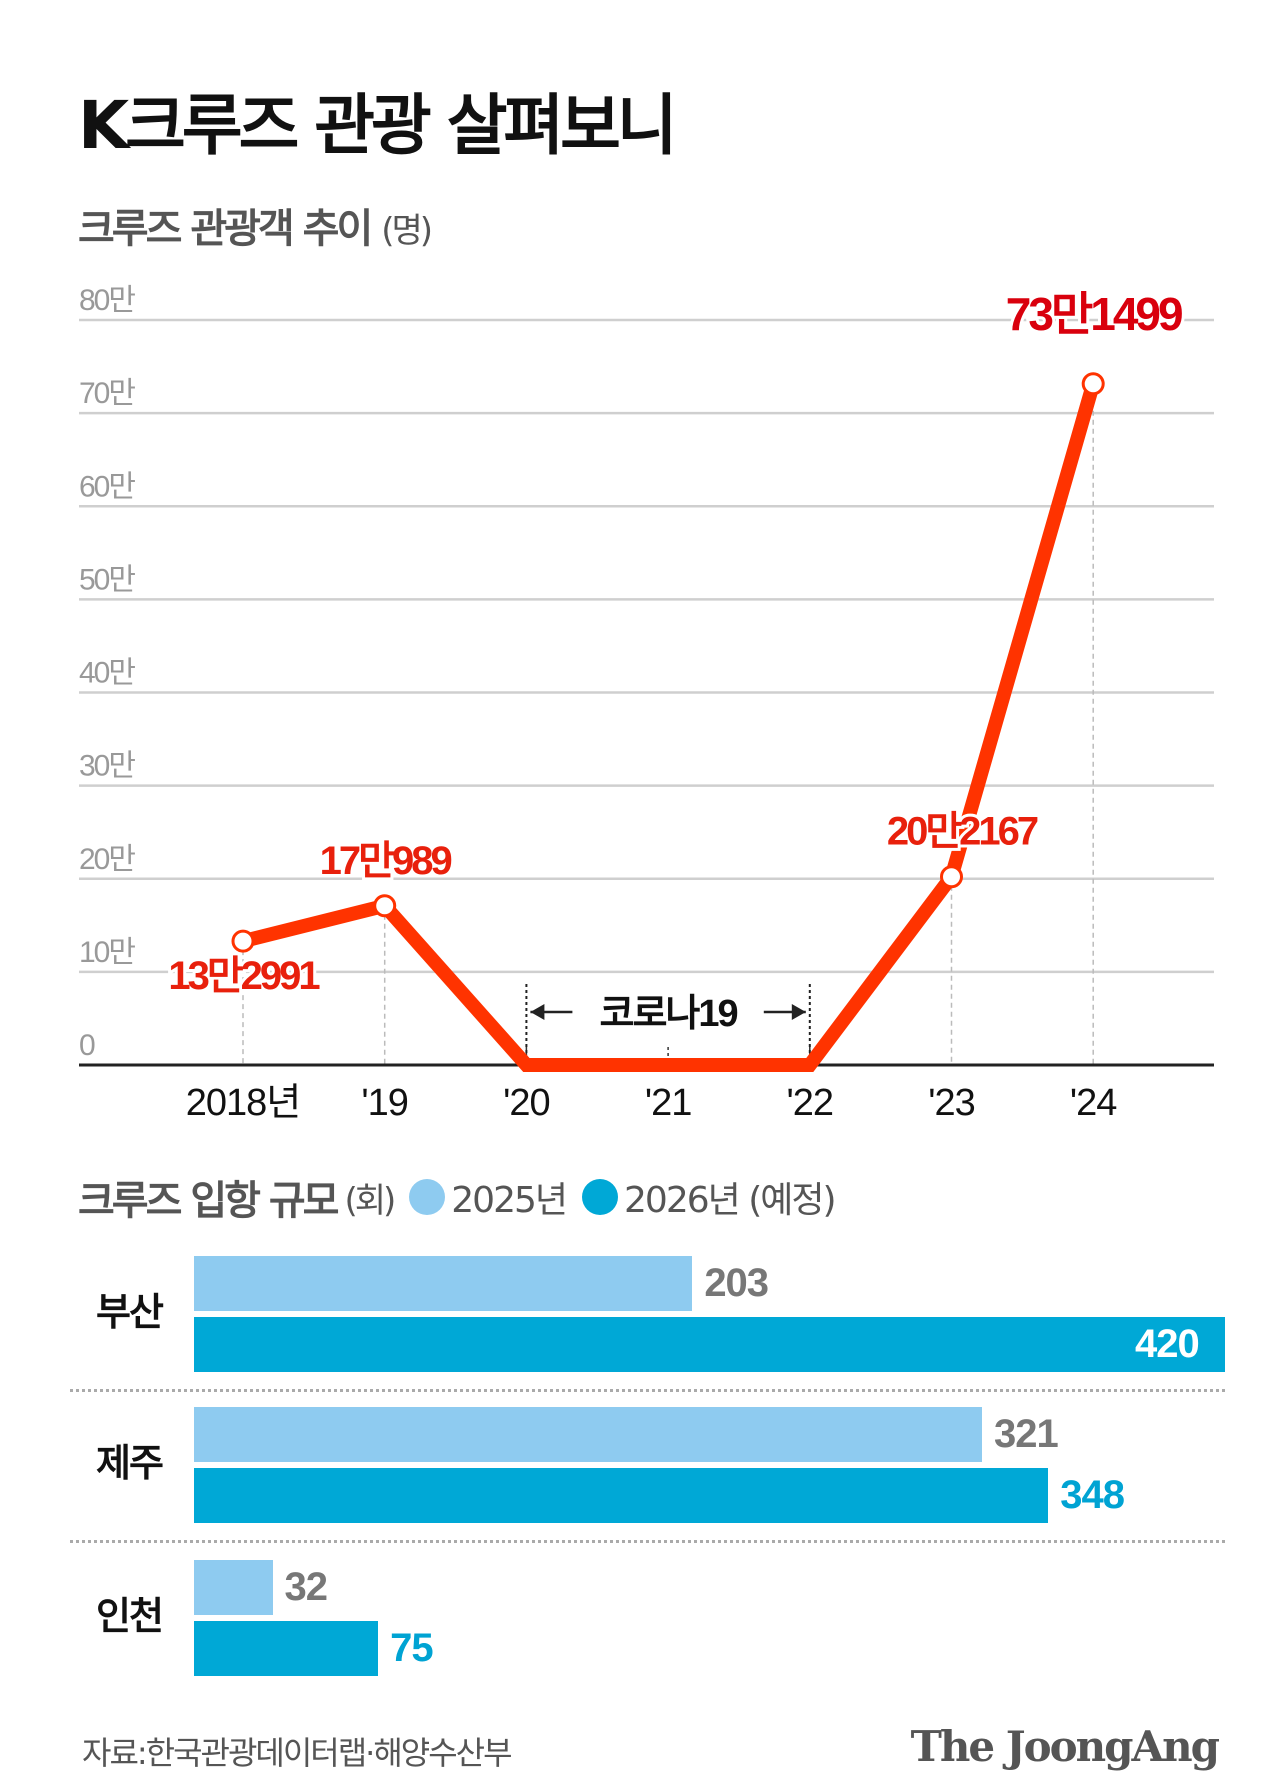 The image size is (1280, 1792). What do you see at coordinates (297, 1753) in the screenshot?
I see `source-note: 자료:한국관광데이터랩·해양수산부` at bounding box center [297, 1753].